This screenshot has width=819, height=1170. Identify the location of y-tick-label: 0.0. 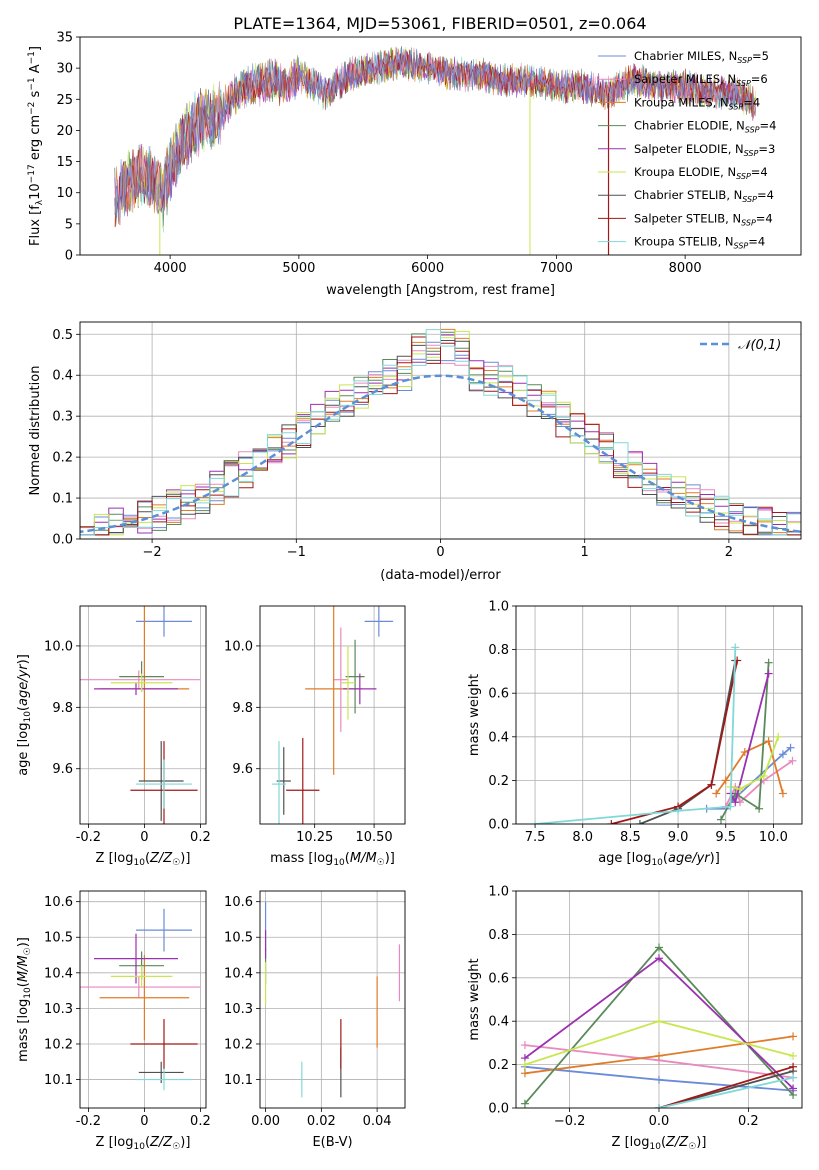
(498, 1109).